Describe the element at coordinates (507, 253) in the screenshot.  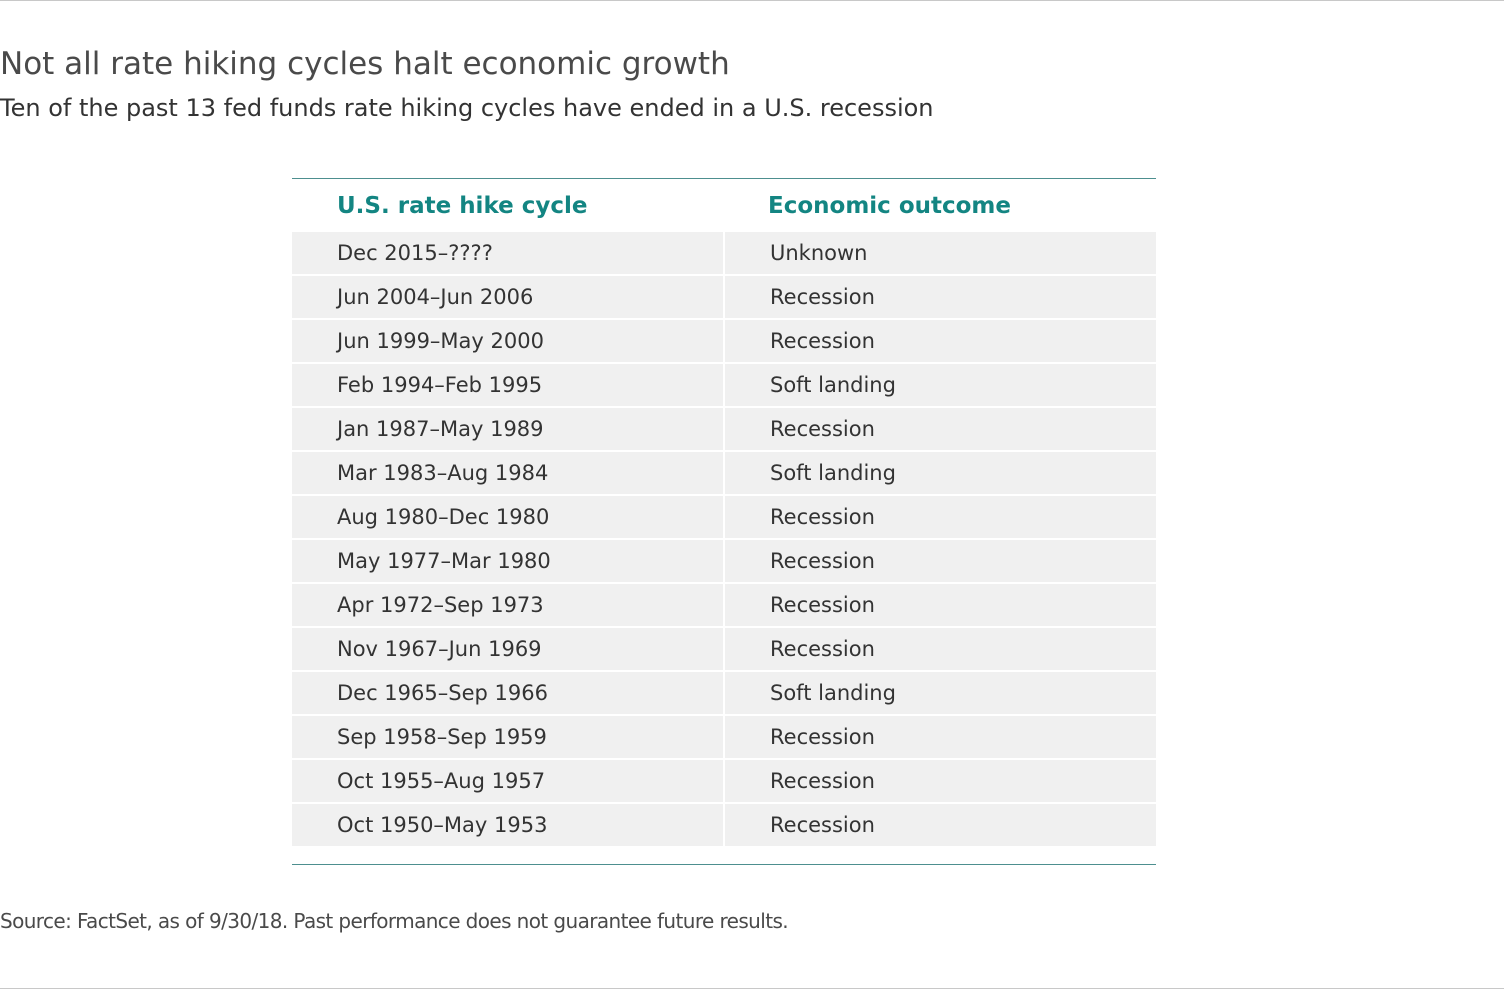
I see `cell-rate-hike-cycle: Dec 2015–????` at that location.